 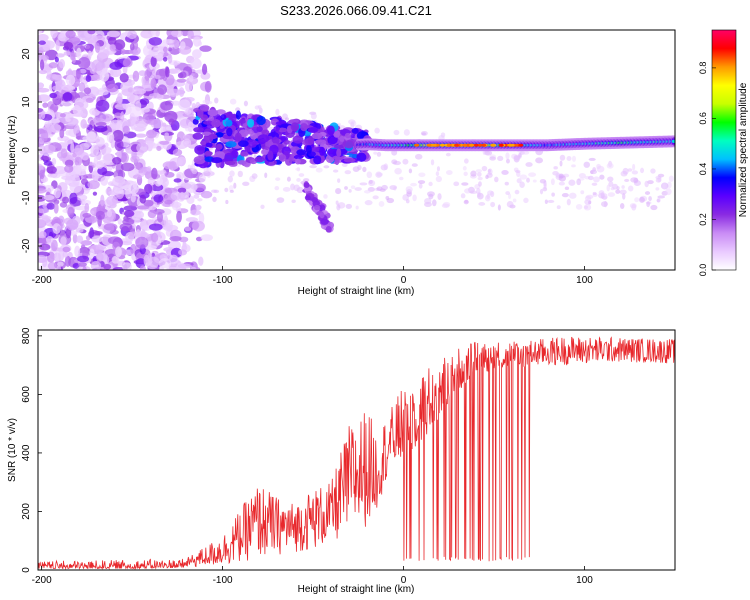 What do you see at coordinates (356, 10) in the screenshot?
I see `figure-title: S233.2026.066.09.41.C21` at bounding box center [356, 10].